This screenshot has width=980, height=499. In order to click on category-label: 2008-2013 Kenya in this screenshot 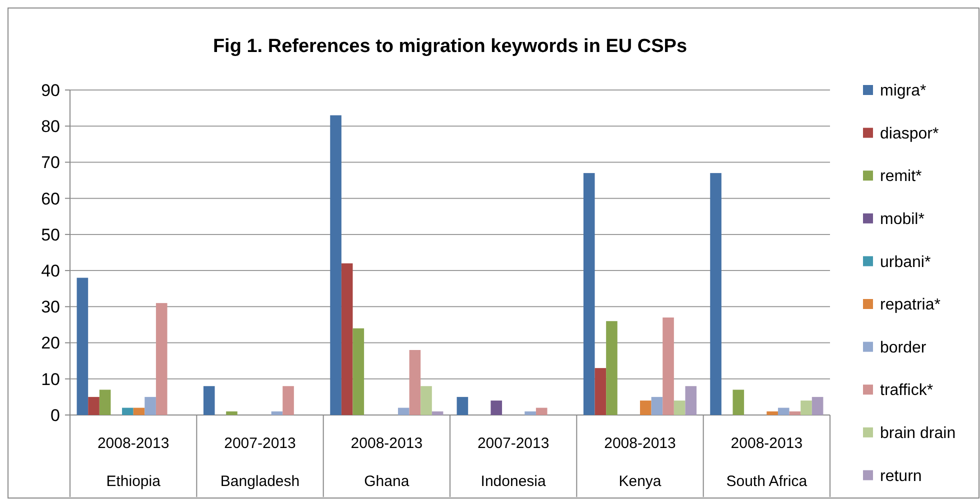, I will do `click(640, 462)`.